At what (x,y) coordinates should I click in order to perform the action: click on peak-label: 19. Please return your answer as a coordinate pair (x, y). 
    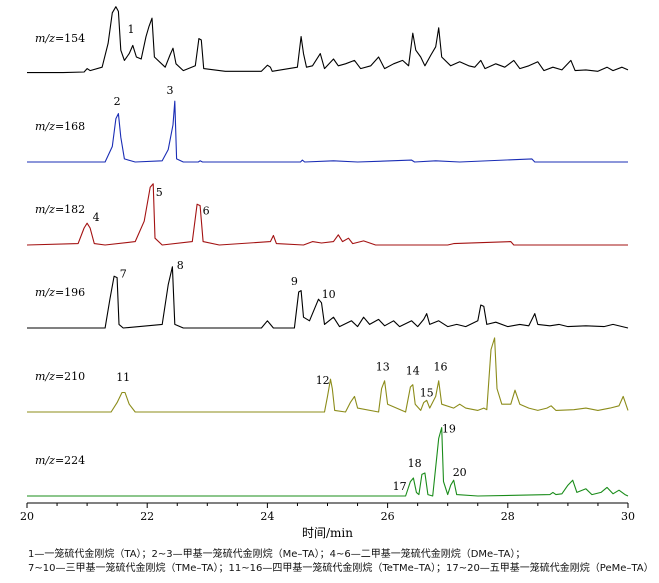
    Looking at the image, I should click on (449, 429).